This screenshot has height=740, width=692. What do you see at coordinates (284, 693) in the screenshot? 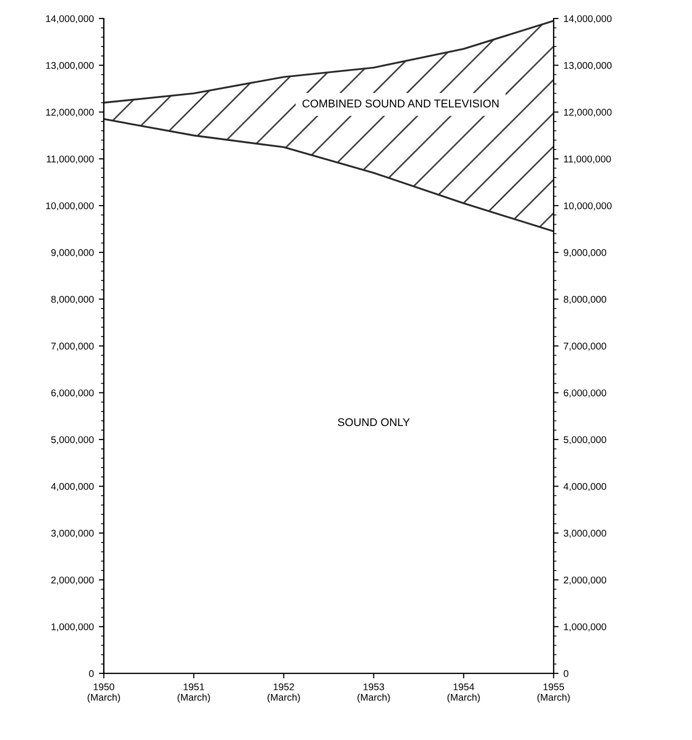
I see `x-tick-label: 1952 (March)` at bounding box center [284, 693].